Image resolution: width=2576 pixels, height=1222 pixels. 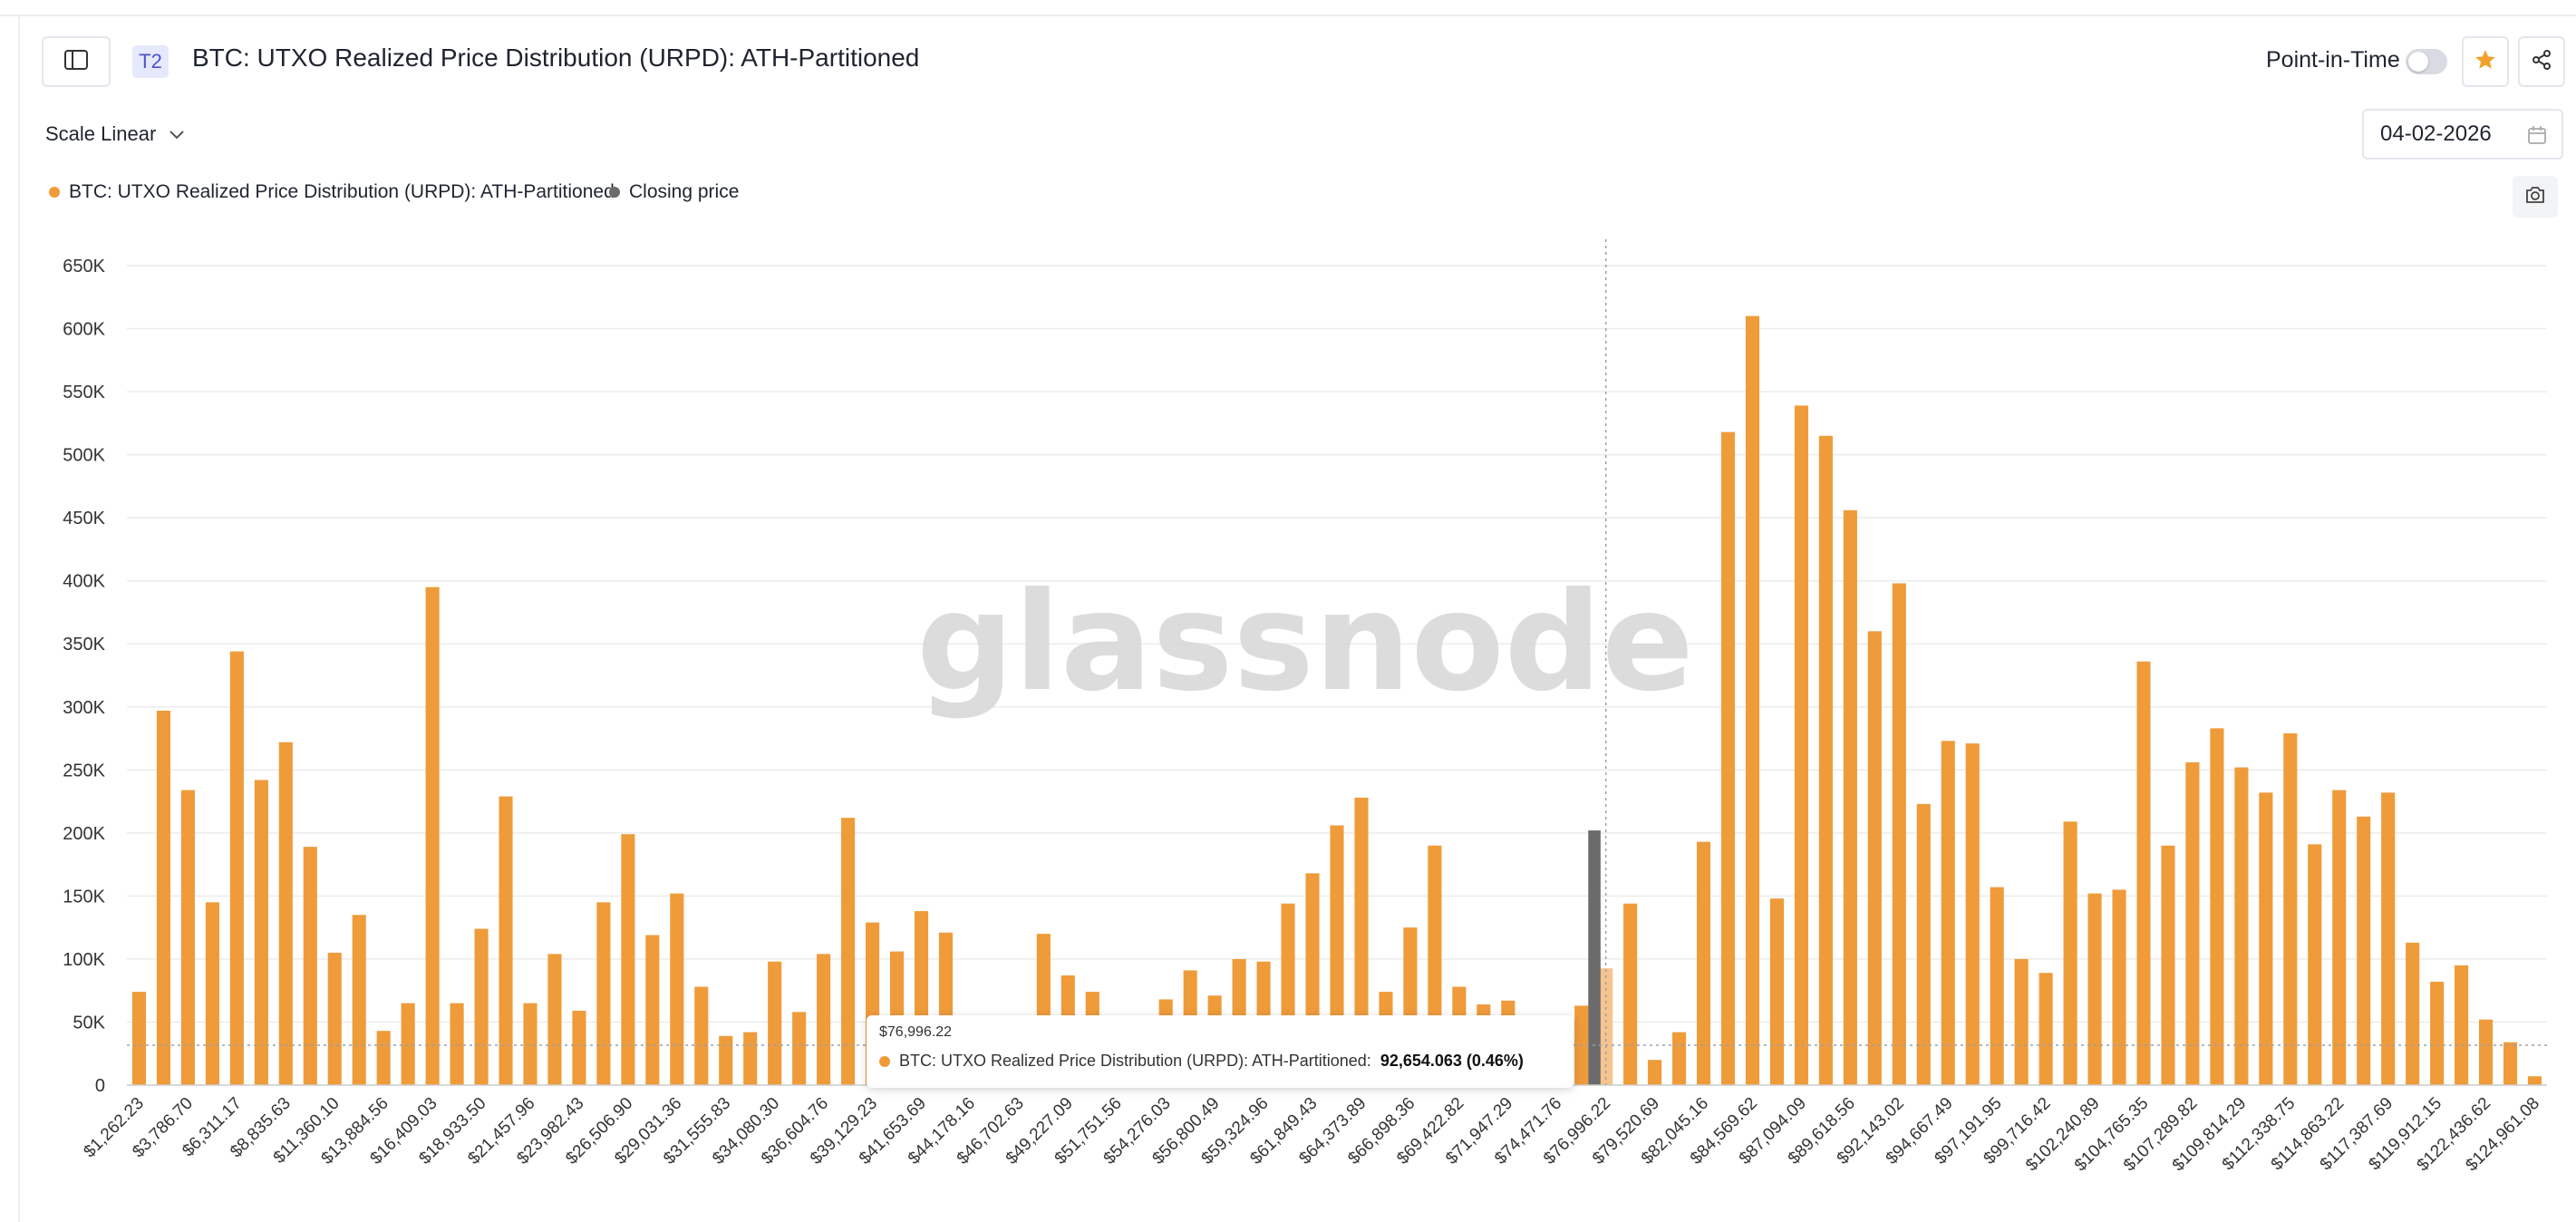 I want to click on tooltip-title: $76,996.22, so click(x=916, y=1032).